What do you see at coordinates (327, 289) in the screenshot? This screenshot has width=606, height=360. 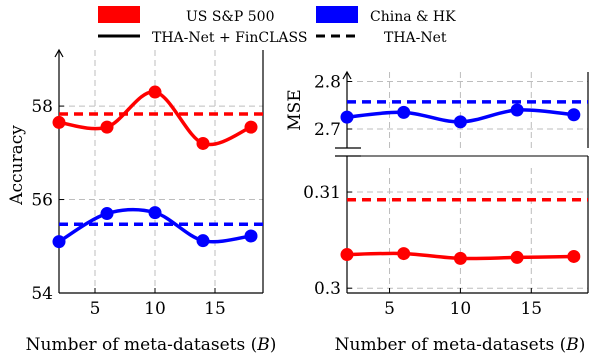 I see `mse-lower-ytick-label-0: 0.3` at bounding box center [327, 289].